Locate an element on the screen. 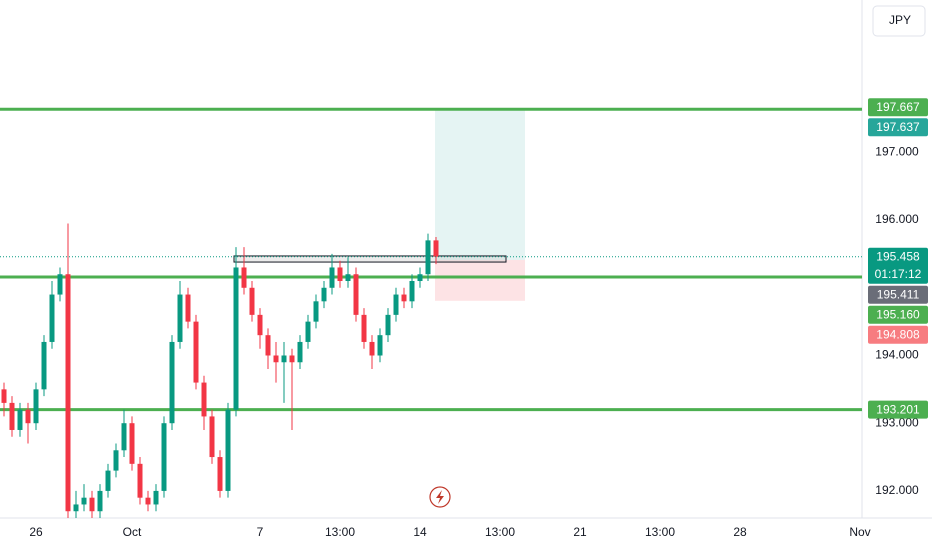  alert-bolt is located at coordinates (440, 497).